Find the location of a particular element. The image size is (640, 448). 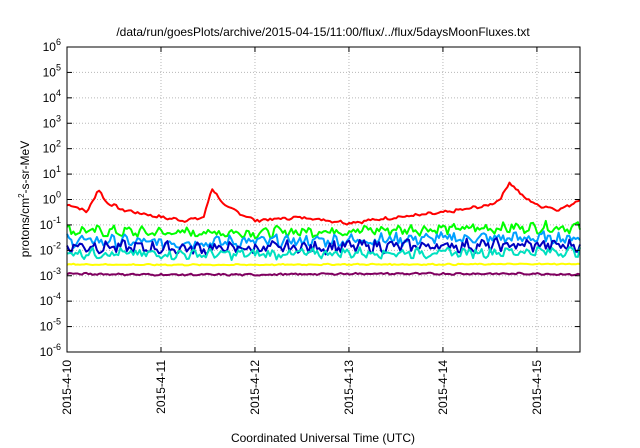

y-tick-label: 10⁻⁴ is located at coordinates (50, 299).